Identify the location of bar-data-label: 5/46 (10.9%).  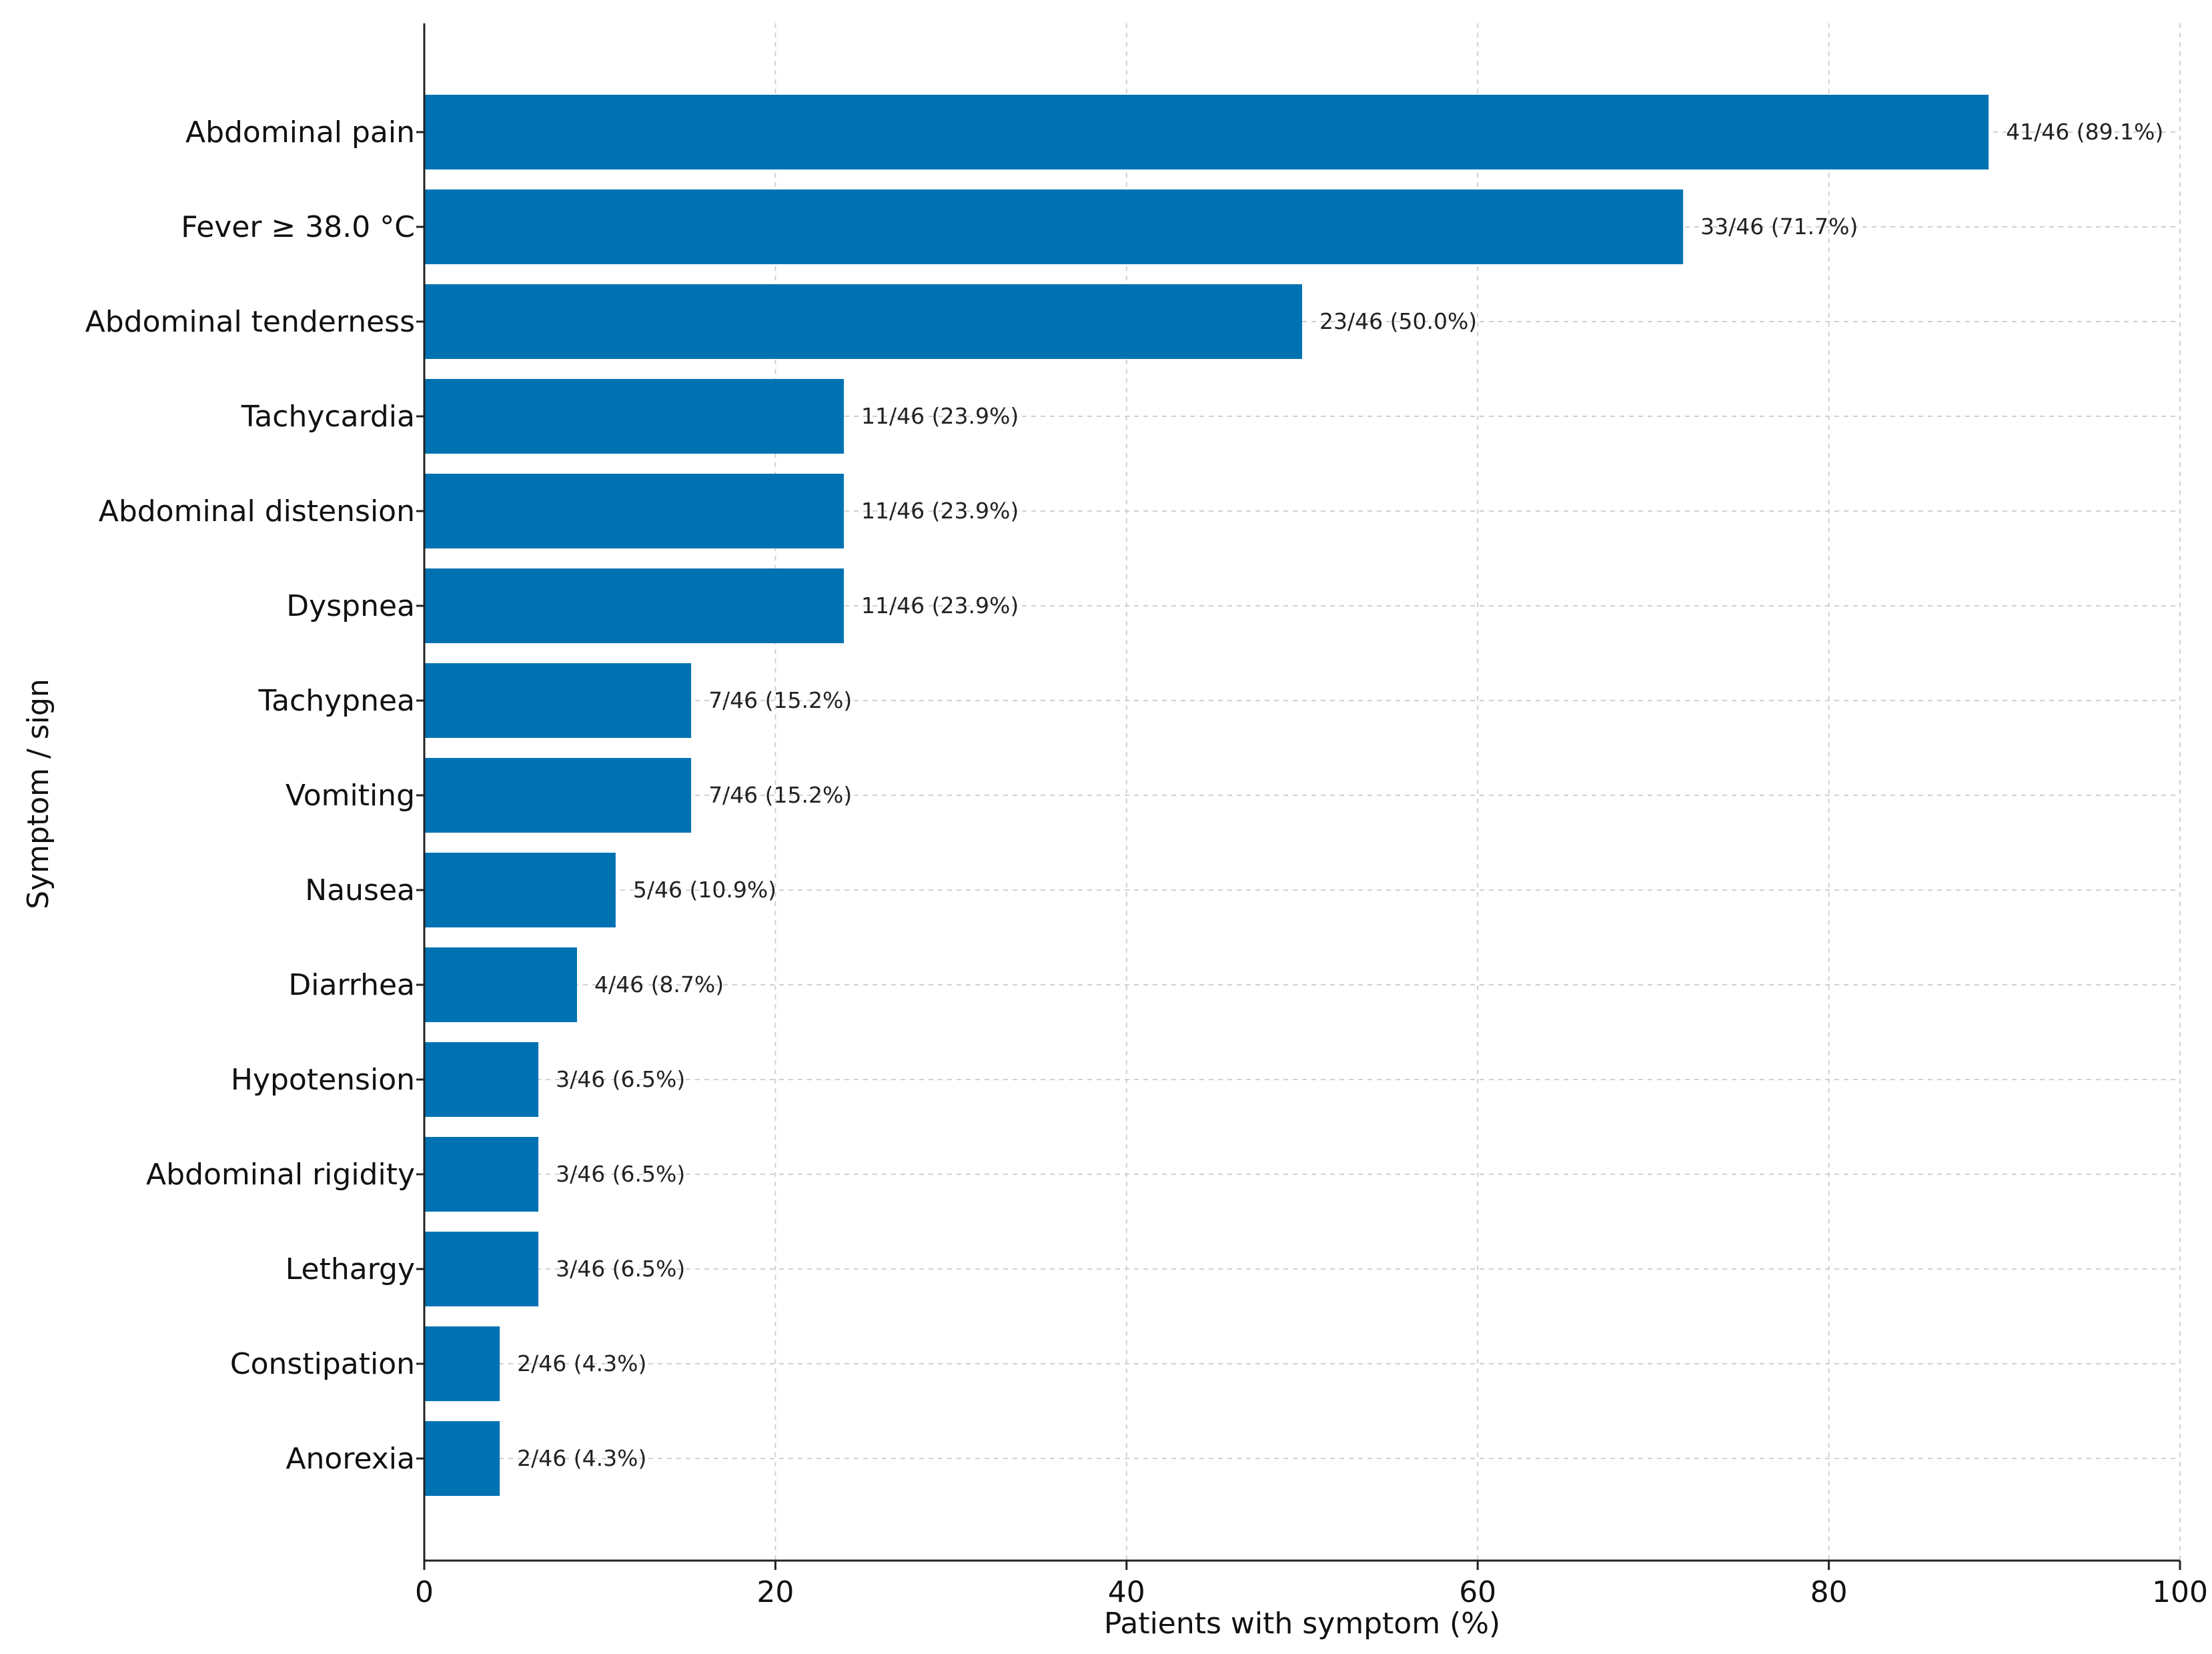
(704, 890).